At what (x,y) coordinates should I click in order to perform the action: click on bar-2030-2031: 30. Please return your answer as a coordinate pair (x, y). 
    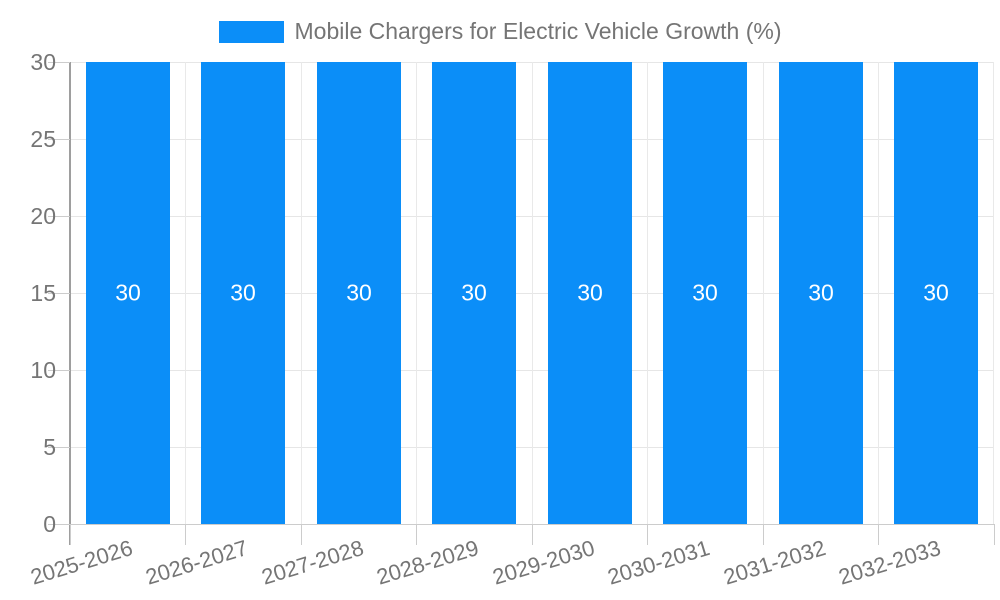
    Looking at the image, I should click on (705, 293).